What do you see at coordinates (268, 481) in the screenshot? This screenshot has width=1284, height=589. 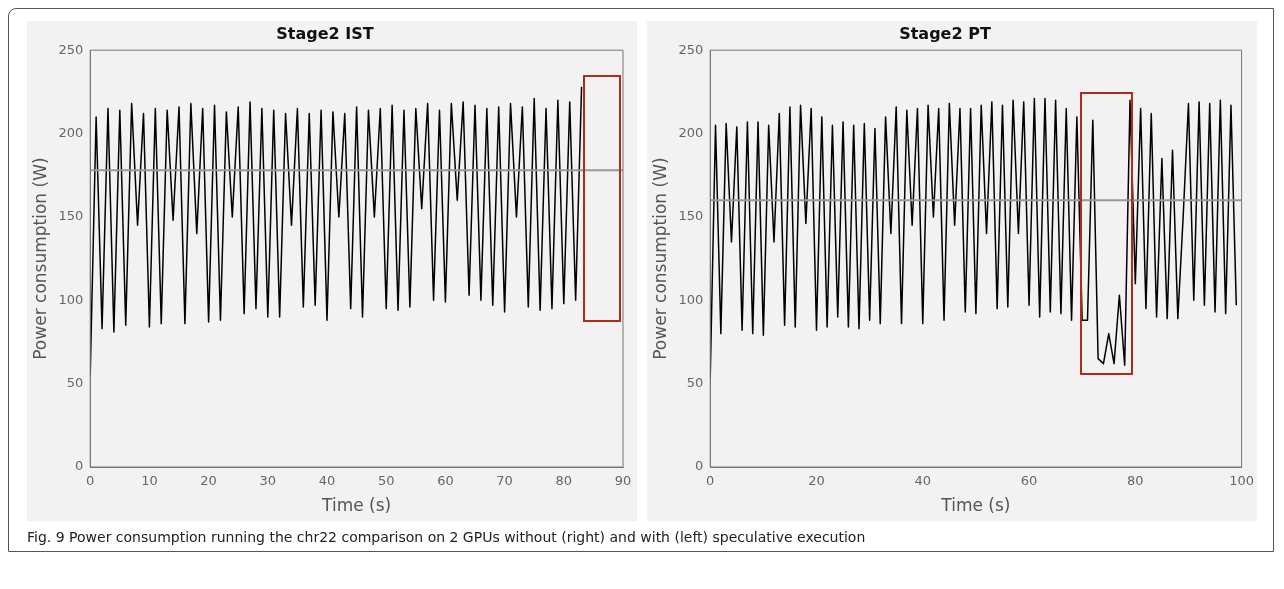 I see `x-tick-label: 30` at bounding box center [268, 481].